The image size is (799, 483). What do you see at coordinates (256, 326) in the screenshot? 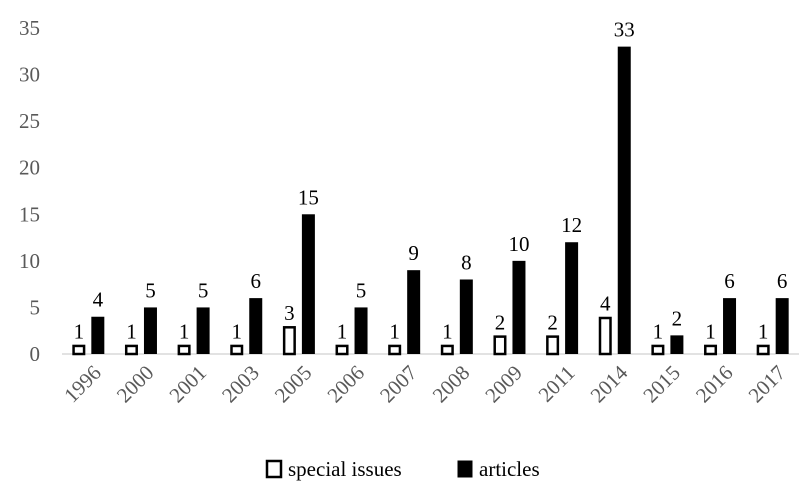
I see `bar-articles-2003` at bounding box center [256, 326].